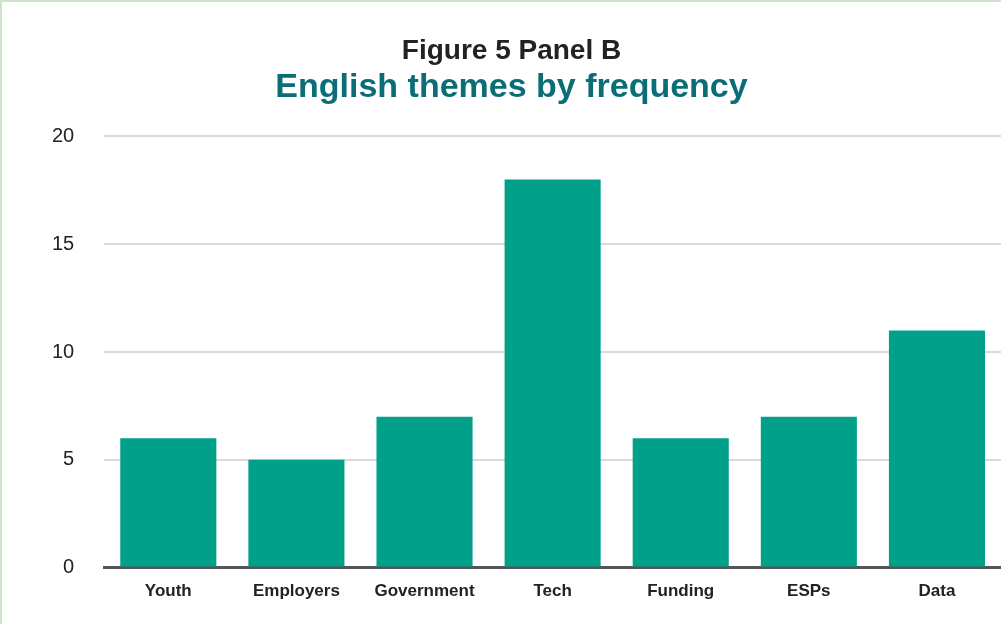 This screenshot has height=624, width=1001. Describe the element at coordinates (681, 591) in the screenshot. I see `x-tick-label: Funding` at that location.